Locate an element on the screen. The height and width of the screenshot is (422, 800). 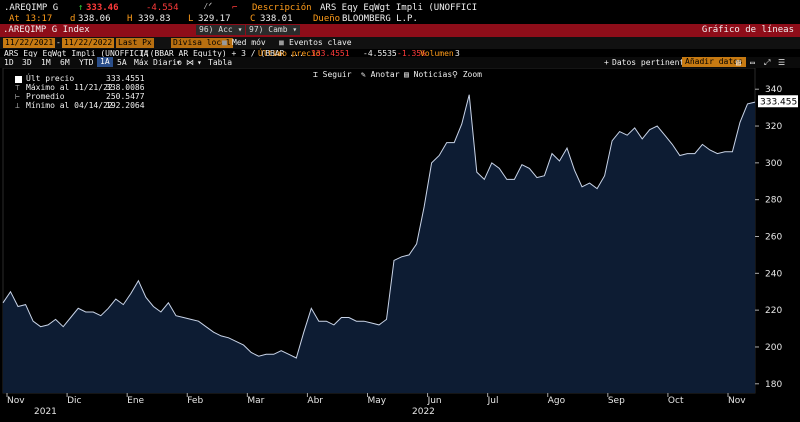
last-price-swatch-icon is located at coordinates (18, 79).